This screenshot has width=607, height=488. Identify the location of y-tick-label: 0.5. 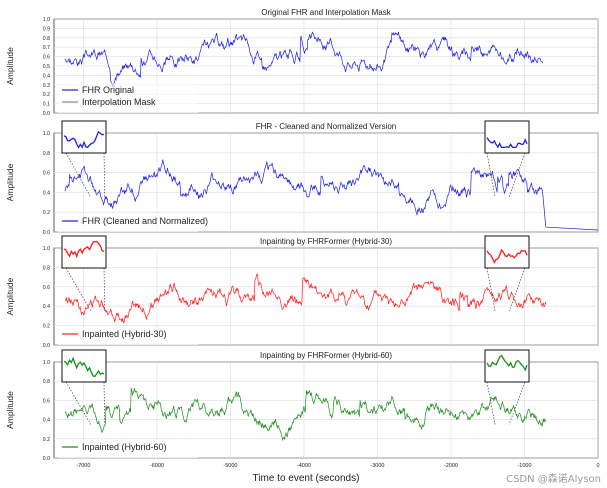
(46, 67).